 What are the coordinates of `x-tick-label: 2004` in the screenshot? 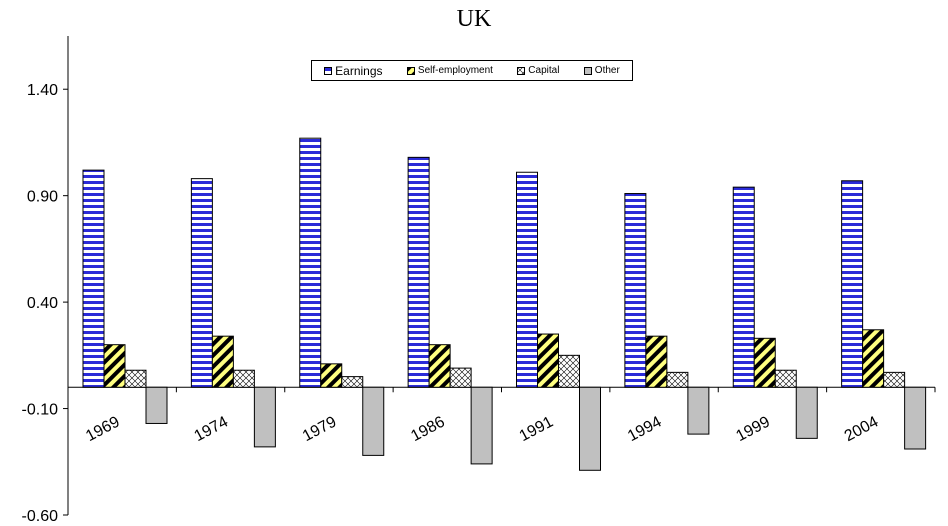 It's located at (861, 429).